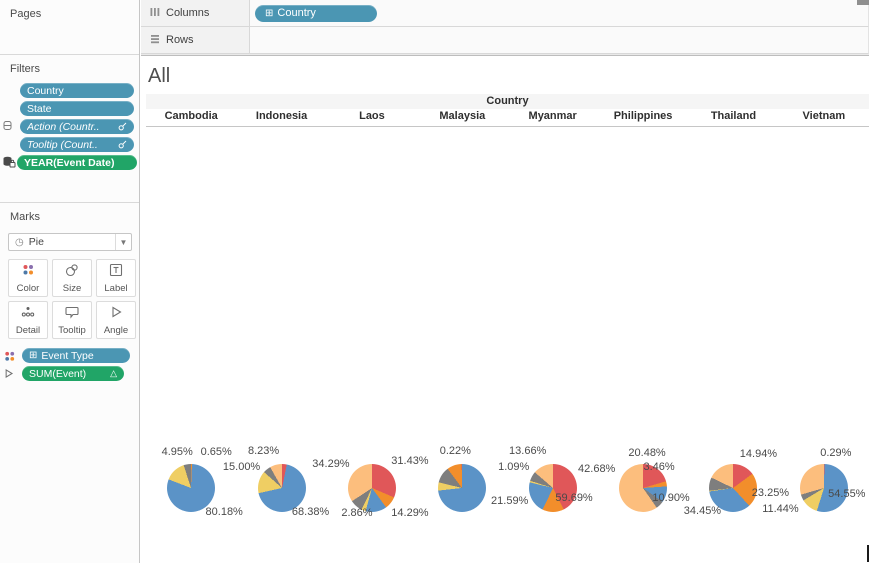  What do you see at coordinates (122, 144) in the screenshot?
I see `link-icon` at bounding box center [122, 144].